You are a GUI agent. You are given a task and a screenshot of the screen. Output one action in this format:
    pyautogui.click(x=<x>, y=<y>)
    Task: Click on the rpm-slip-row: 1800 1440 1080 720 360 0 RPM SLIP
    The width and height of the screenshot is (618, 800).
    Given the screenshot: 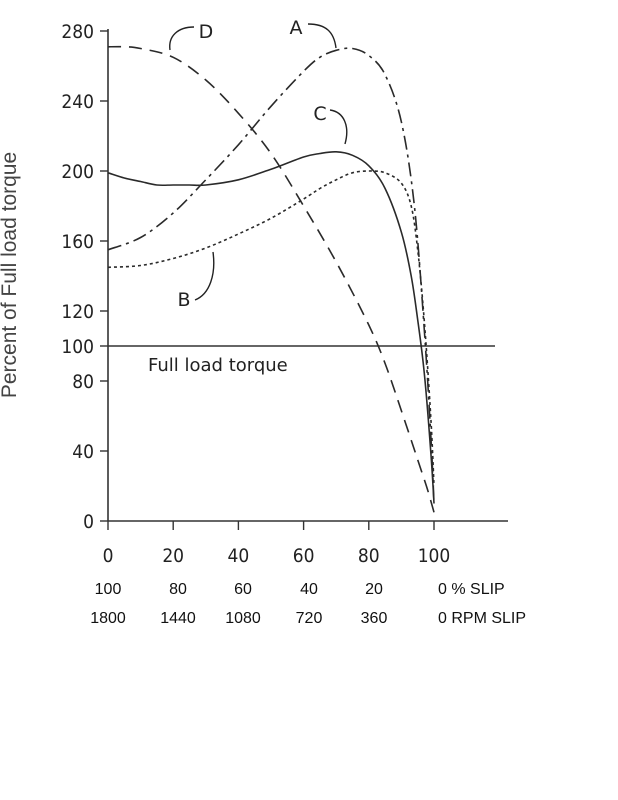 What is the action you would take?
    pyautogui.click(x=309, y=621)
    